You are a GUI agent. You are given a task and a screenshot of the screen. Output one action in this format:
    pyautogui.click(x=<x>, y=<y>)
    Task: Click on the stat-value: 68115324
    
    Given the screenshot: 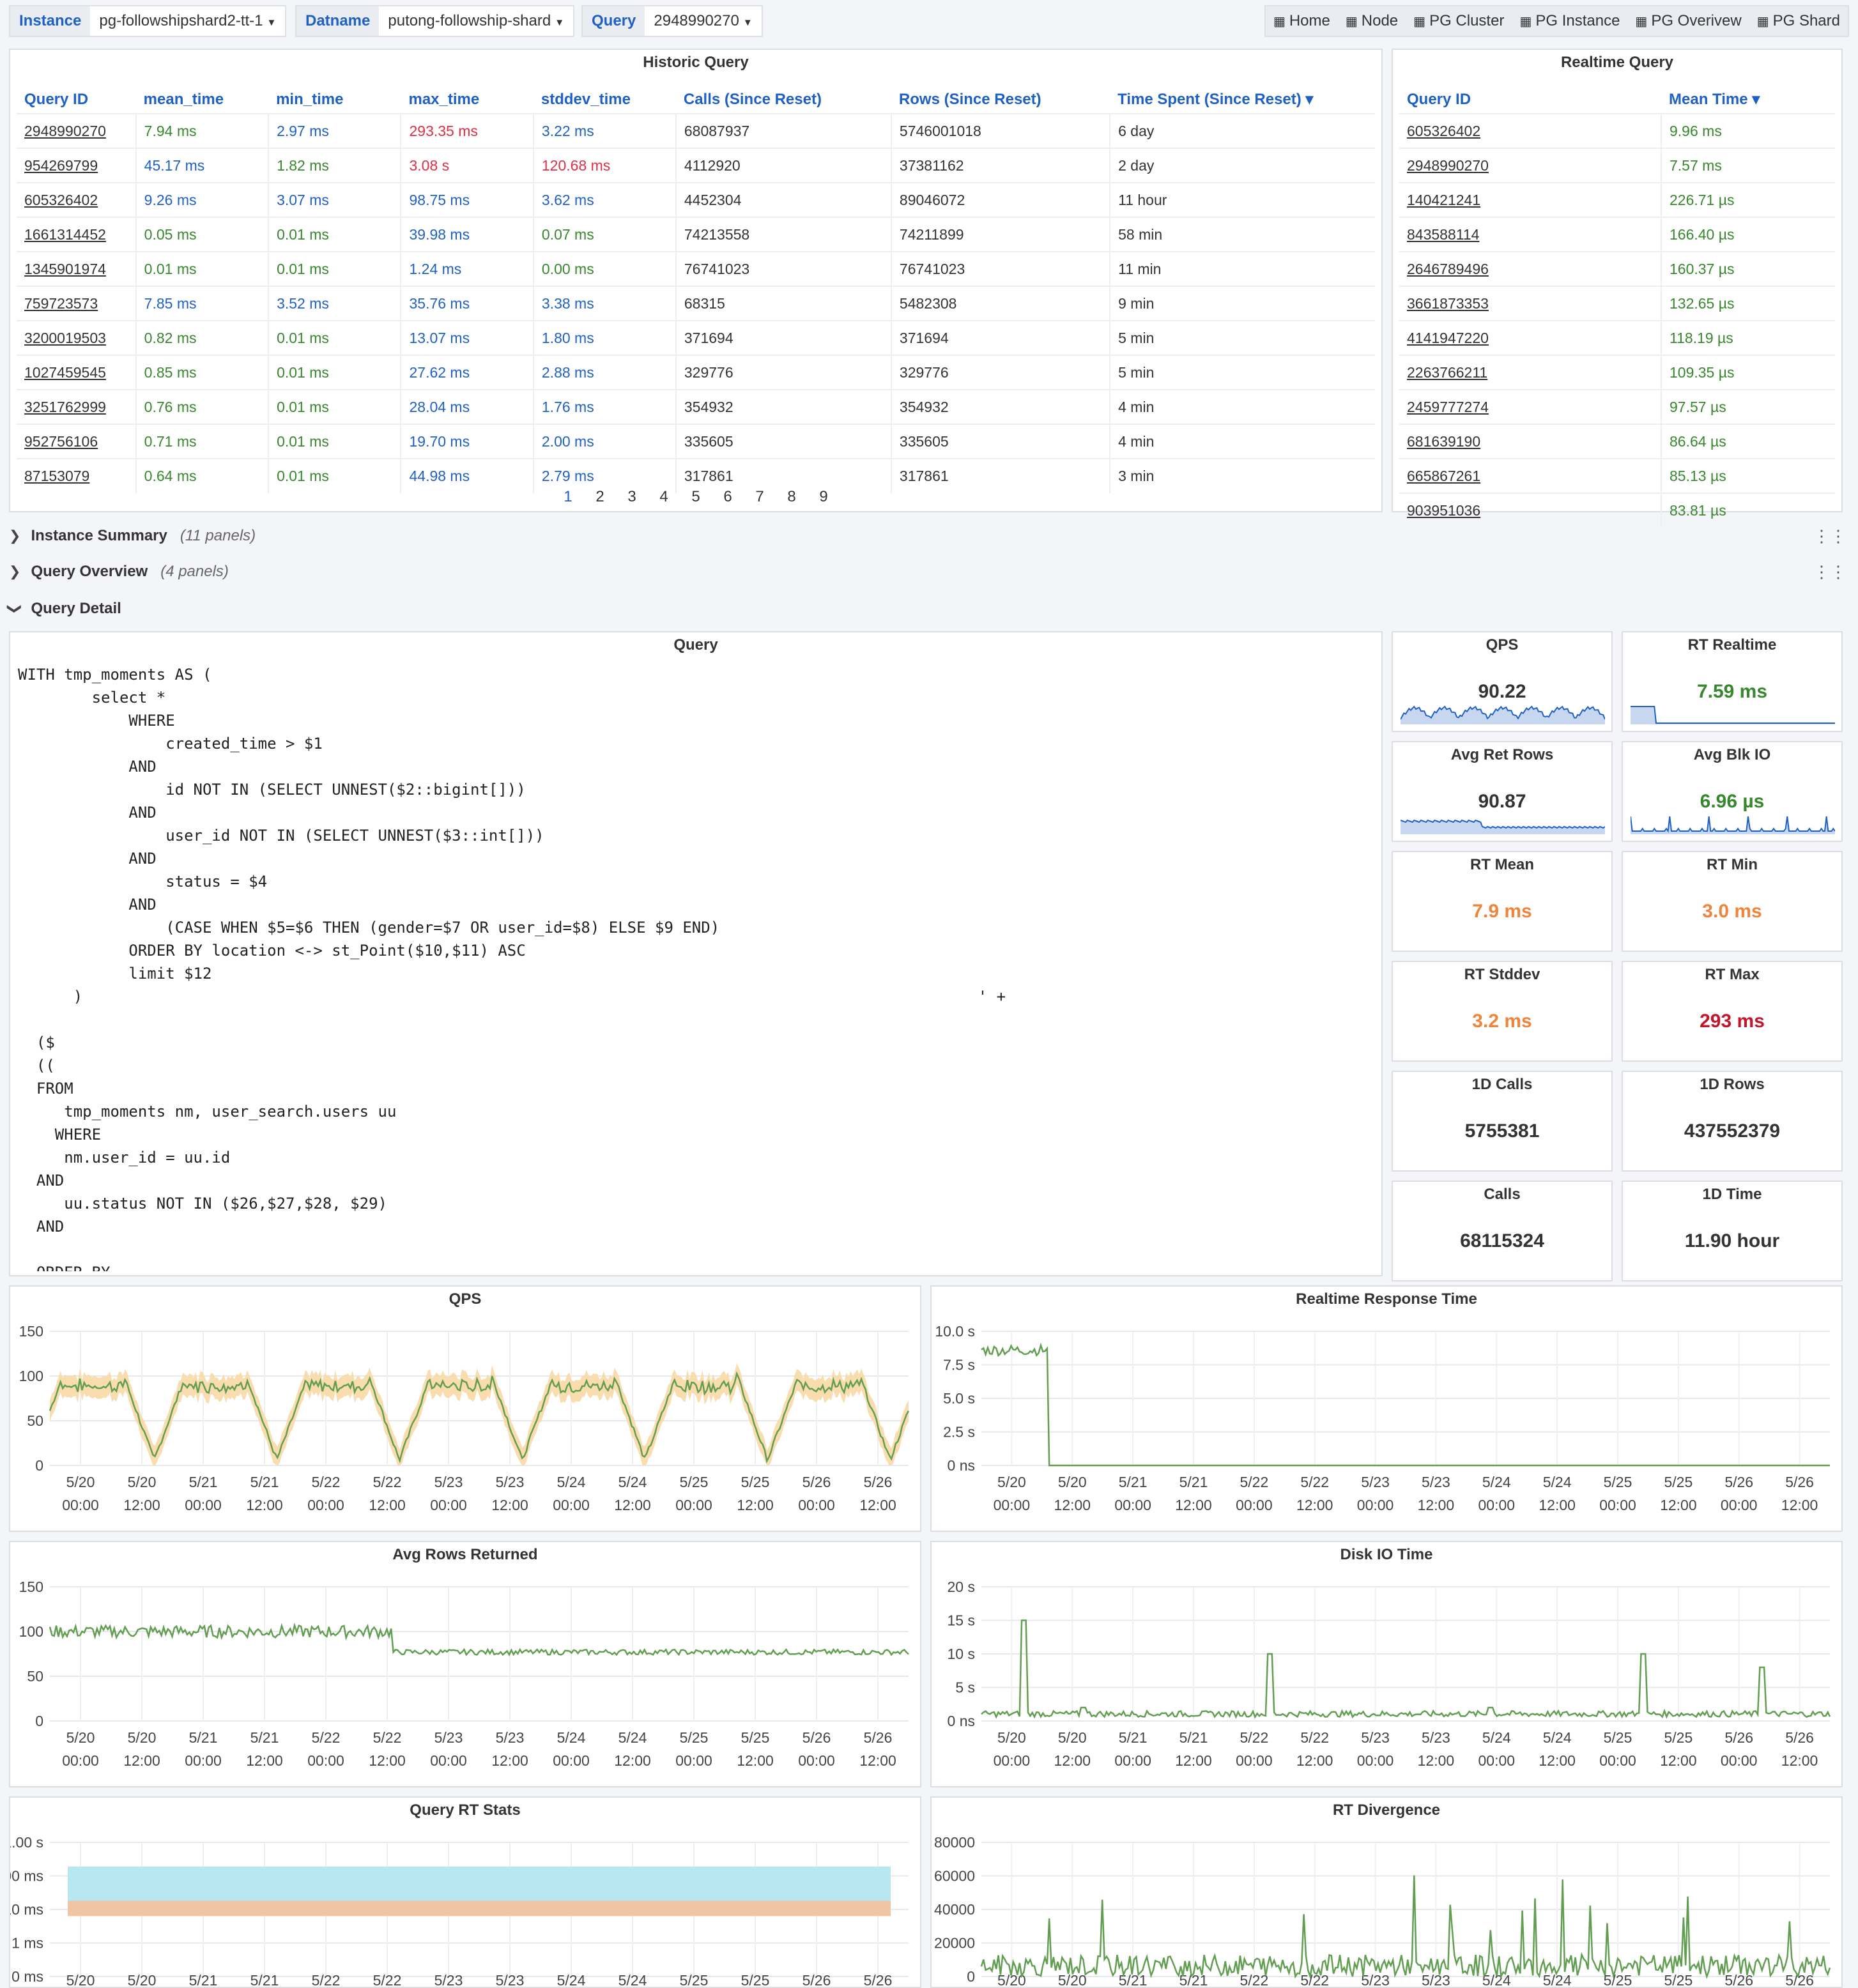 What is the action you would take?
    pyautogui.click(x=1502, y=1241)
    